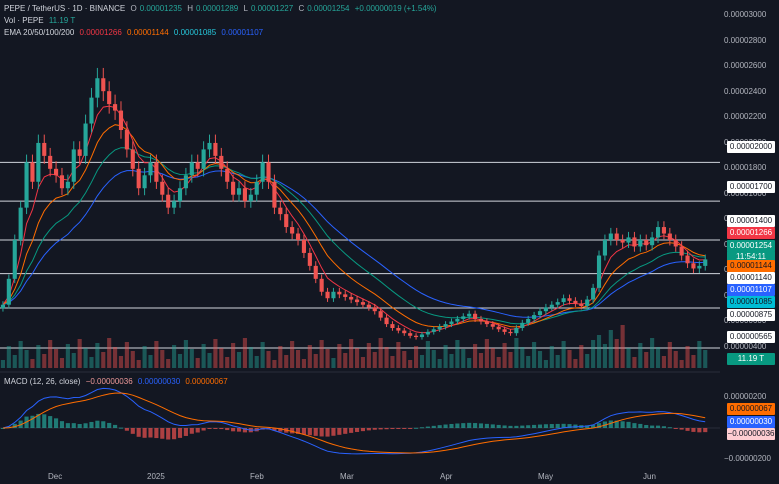  What do you see at coordinates (42, 381) in the screenshot?
I see `macd-label: MACD (12, 26, close)` at bounding box center [42, 381].